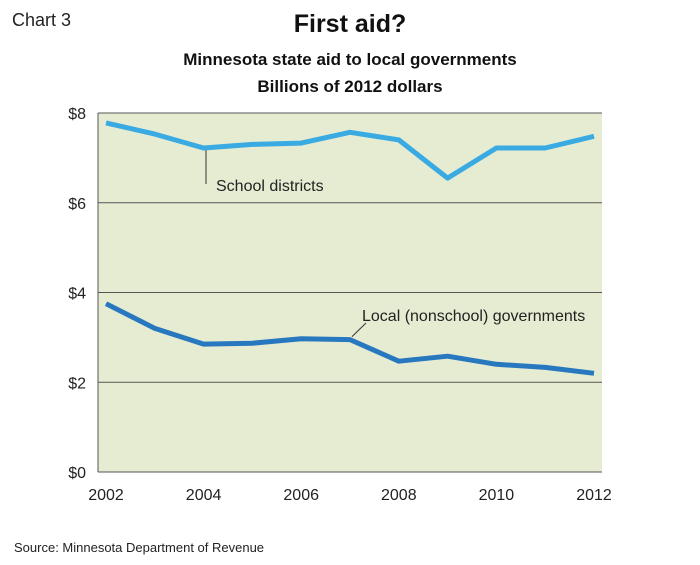 The height and width of the screenshot is (565, 700). What do you see at coordinates (77, 204) in the screenshot?
I see `y-tick-label: $6` at bounding box center [77, 204].